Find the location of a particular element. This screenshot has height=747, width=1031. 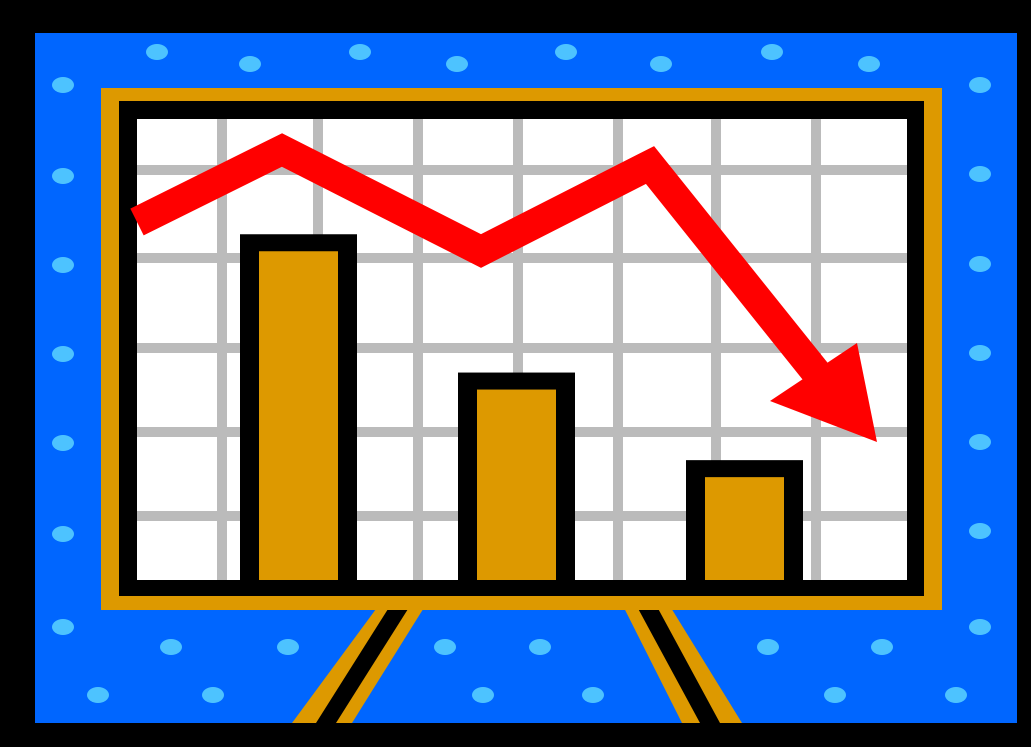

easel-leg-left is located at coordinates (368, 656).